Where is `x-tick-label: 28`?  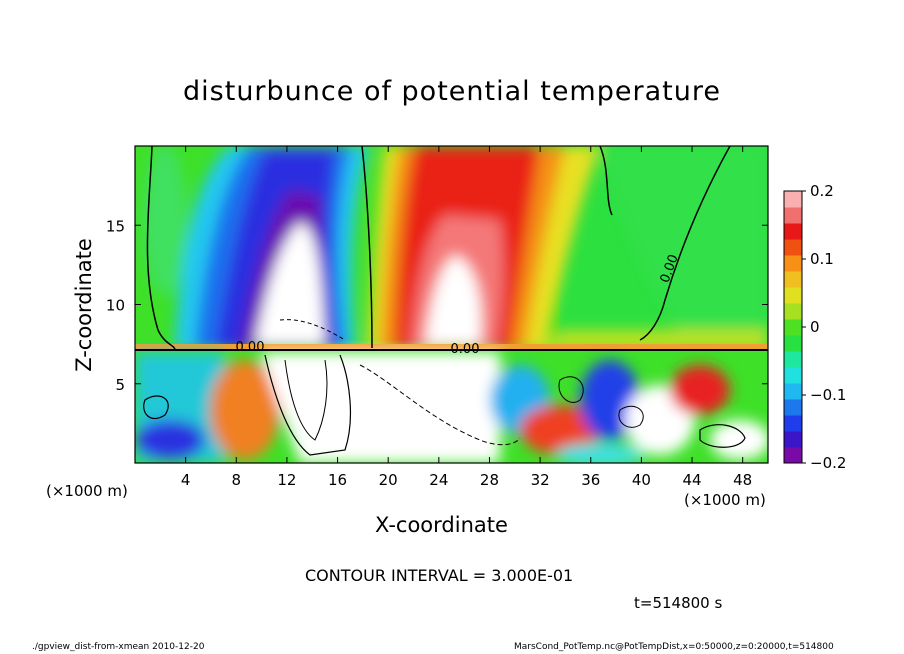 x-tick-label: 28 is located at coordinates (489, 480).